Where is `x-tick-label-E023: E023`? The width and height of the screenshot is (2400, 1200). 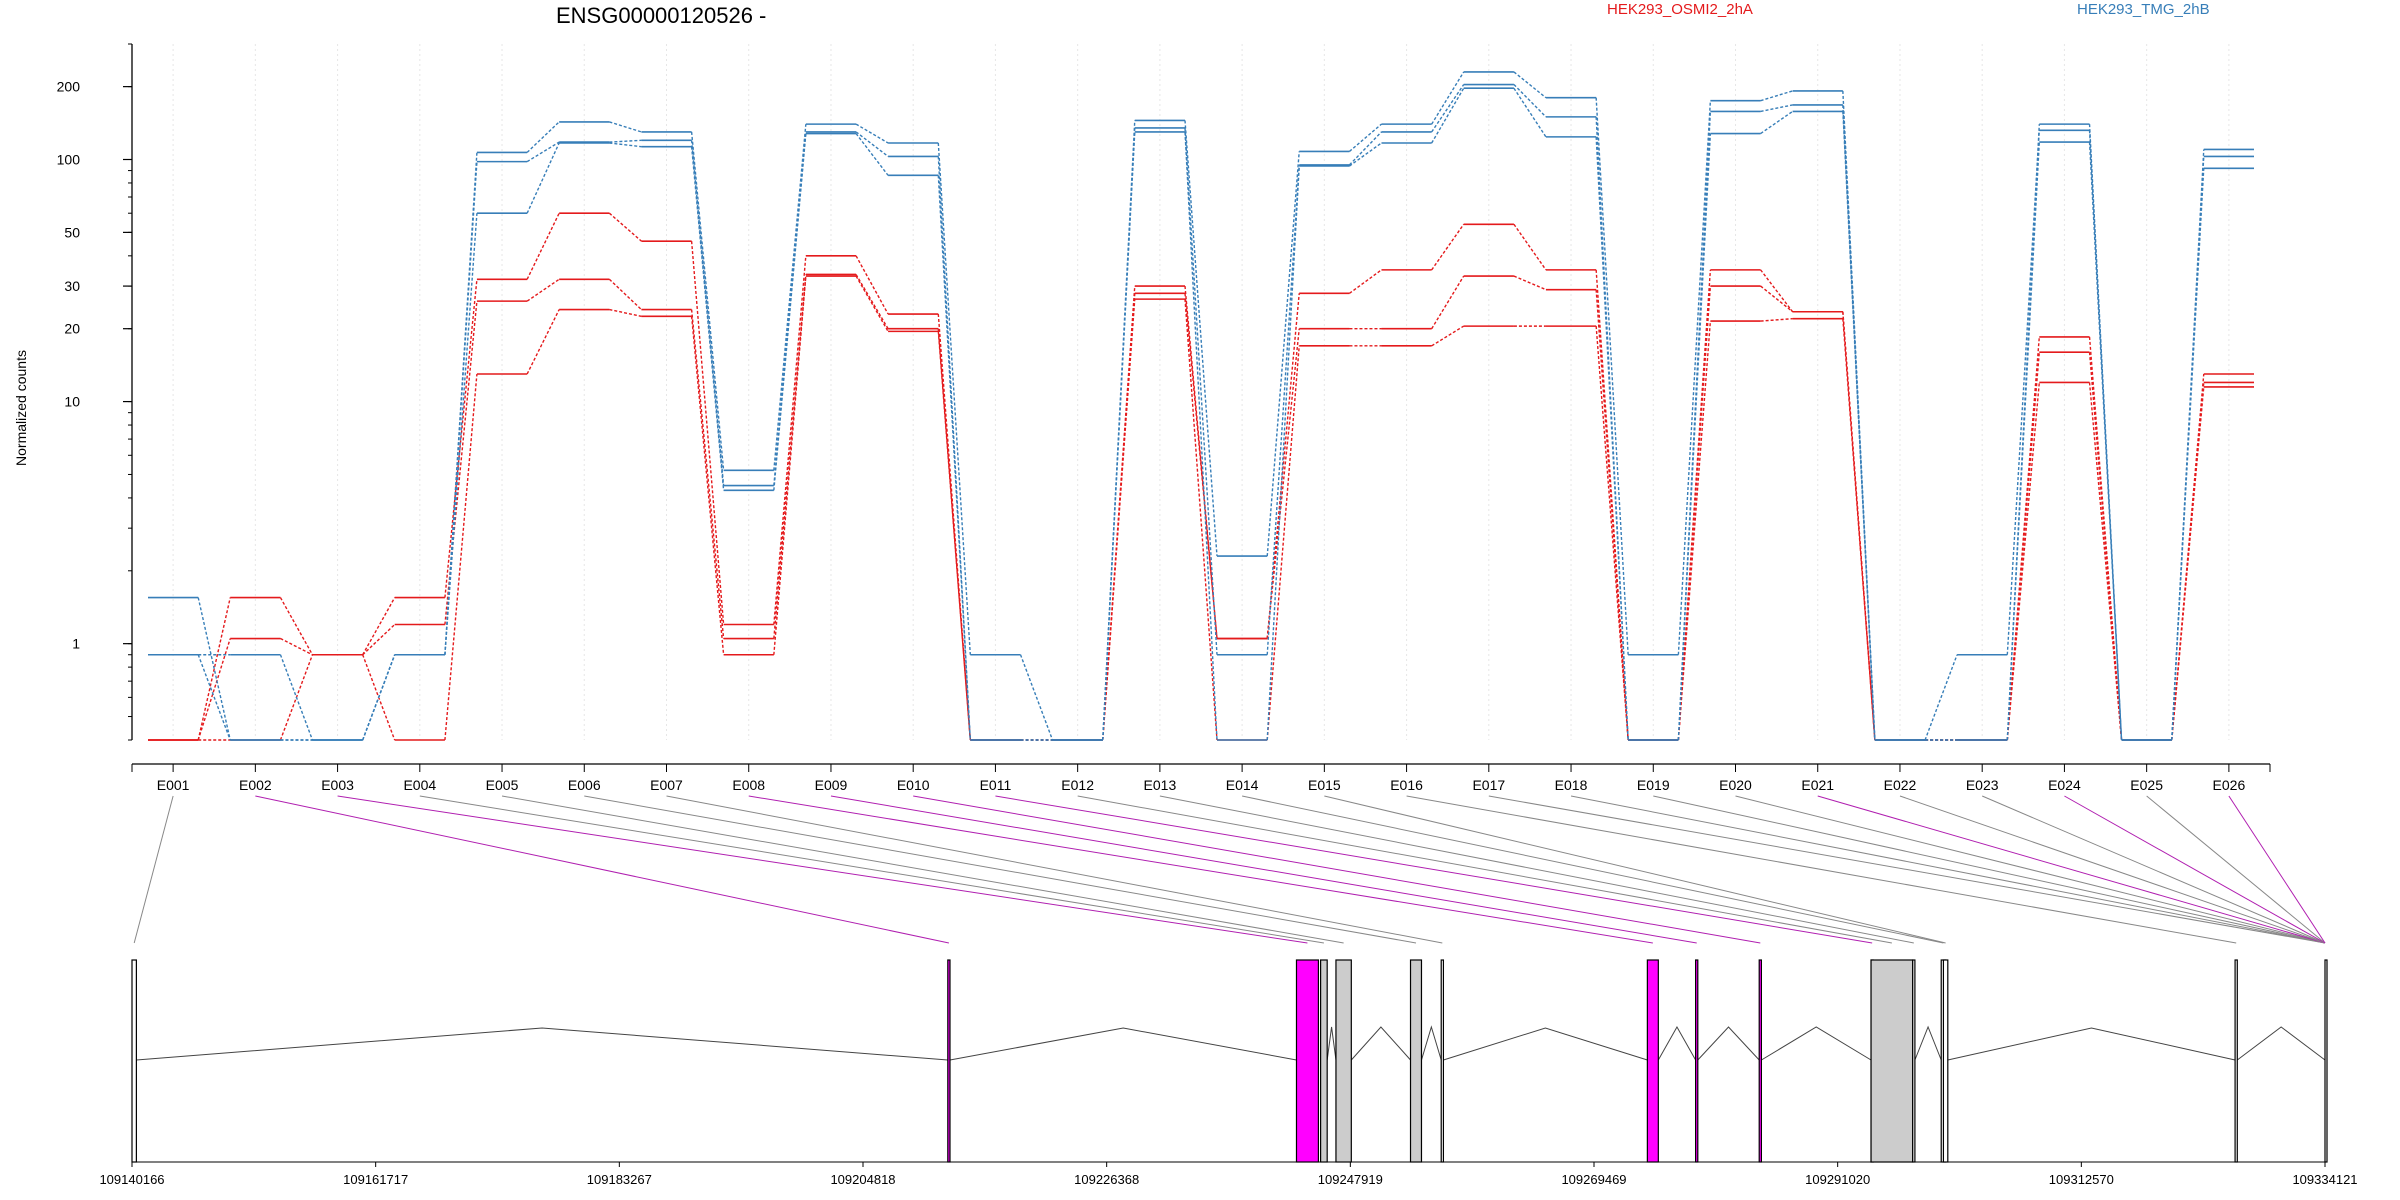 x-tick-label-E023: E023 is located at coordinates (1982, 785).